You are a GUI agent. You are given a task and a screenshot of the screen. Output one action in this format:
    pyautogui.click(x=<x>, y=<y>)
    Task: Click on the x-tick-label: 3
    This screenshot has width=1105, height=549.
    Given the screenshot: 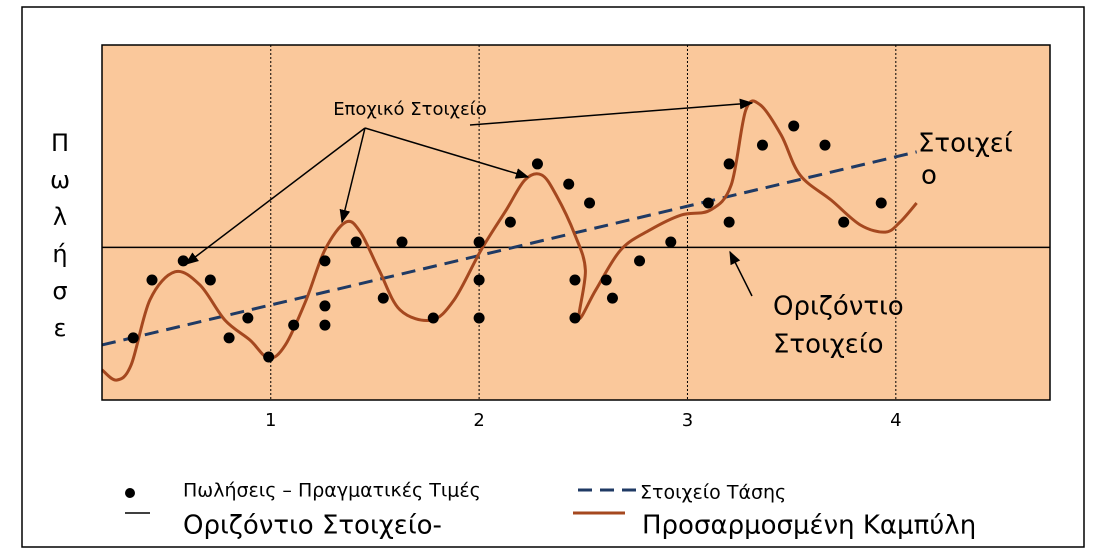 What is the action you would take?
    pyautogui.click(x=687, y=420)
    